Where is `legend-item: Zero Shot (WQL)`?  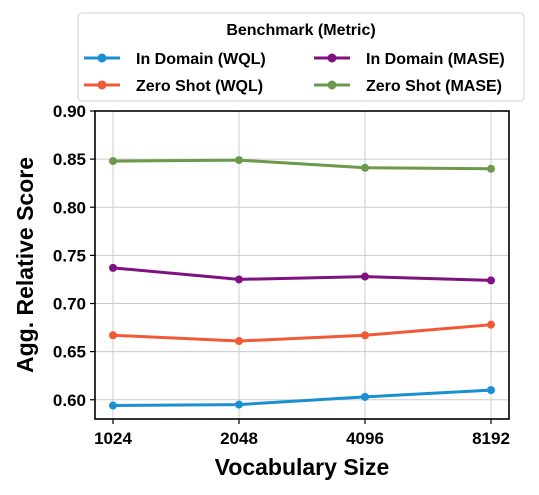 legend-item: Zero Shot (WQL) is located at coordinates (173, 86).